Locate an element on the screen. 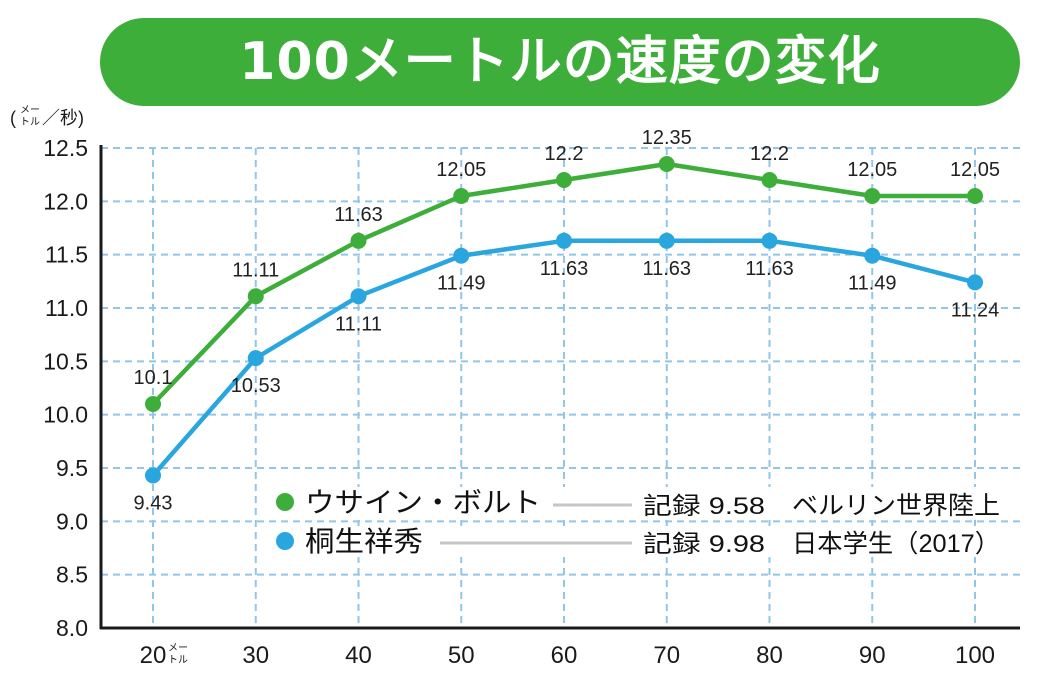  series-1-data-label: 12.35 is located at coordinates (667, 138).